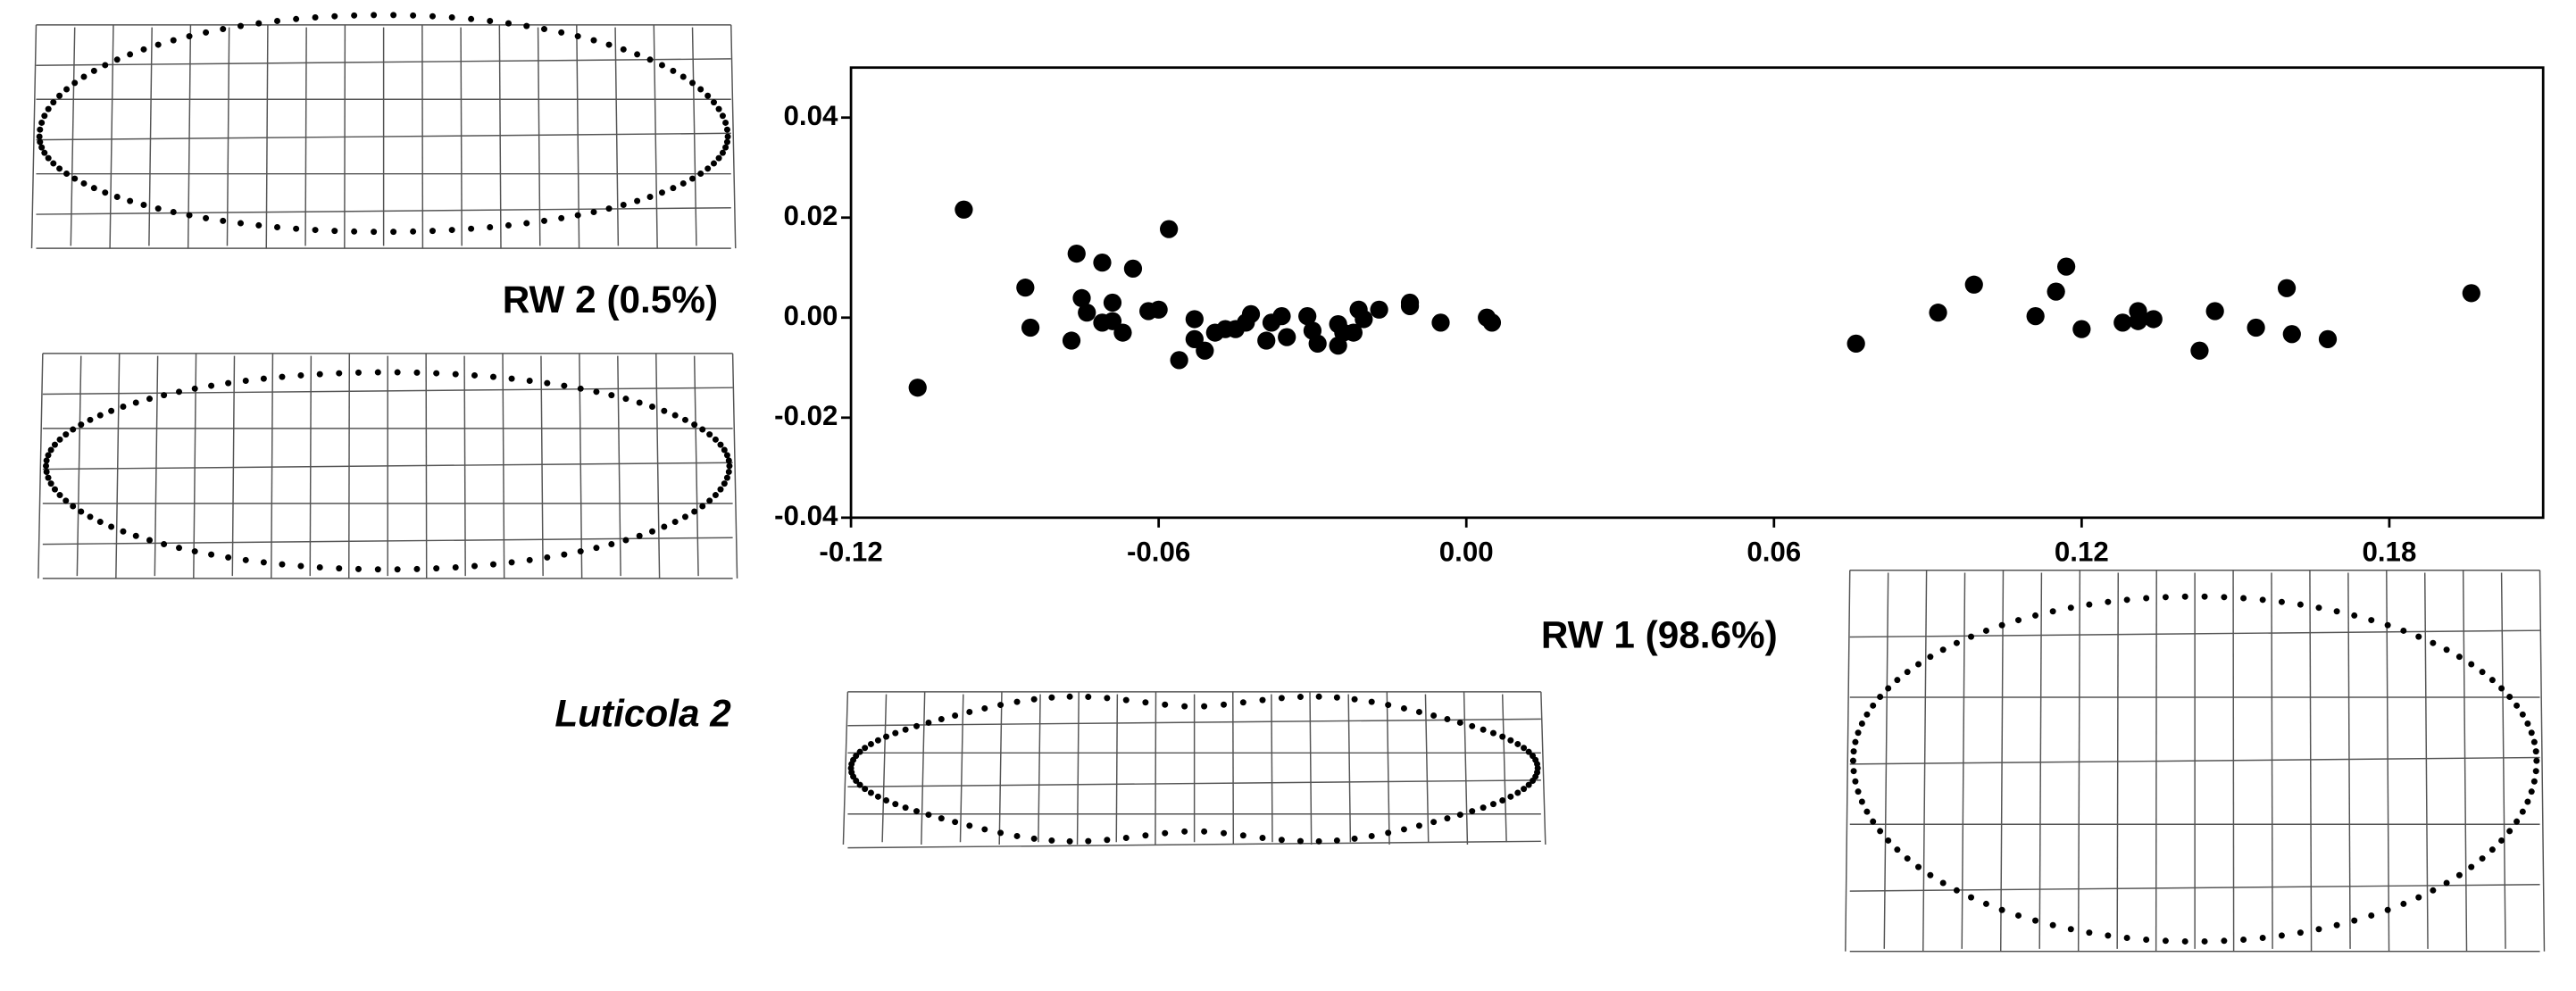  I want to click on y-tick-label: 0.00, so click(811, 315).